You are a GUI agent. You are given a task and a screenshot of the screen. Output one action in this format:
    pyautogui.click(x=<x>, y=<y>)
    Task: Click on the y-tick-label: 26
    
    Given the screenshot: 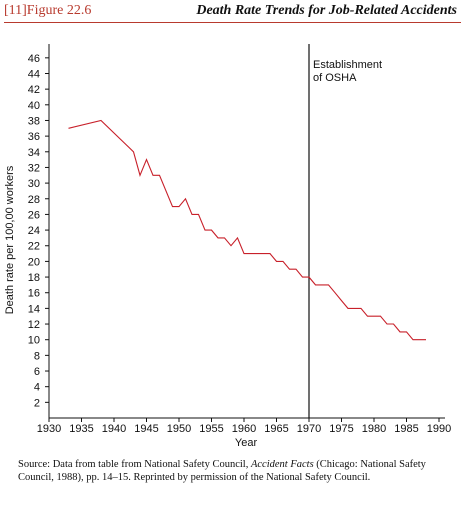 What is the action you would take?
    pyautogui.click(x=34, y=215)
    